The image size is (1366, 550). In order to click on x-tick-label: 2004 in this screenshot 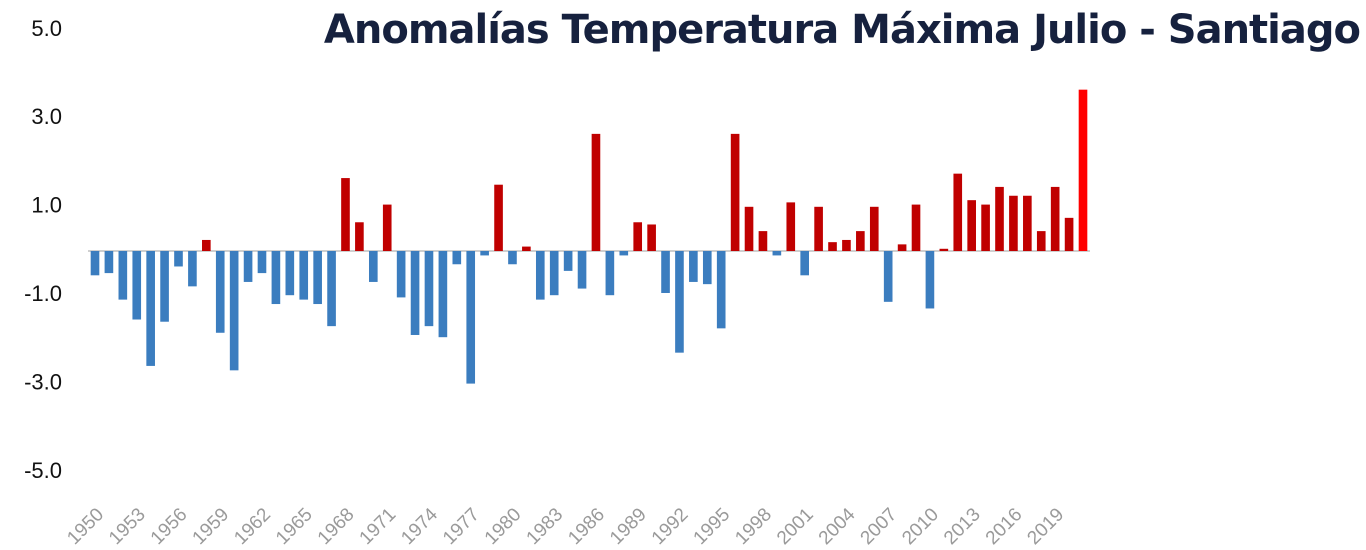, I will do `click(837, 524)`.